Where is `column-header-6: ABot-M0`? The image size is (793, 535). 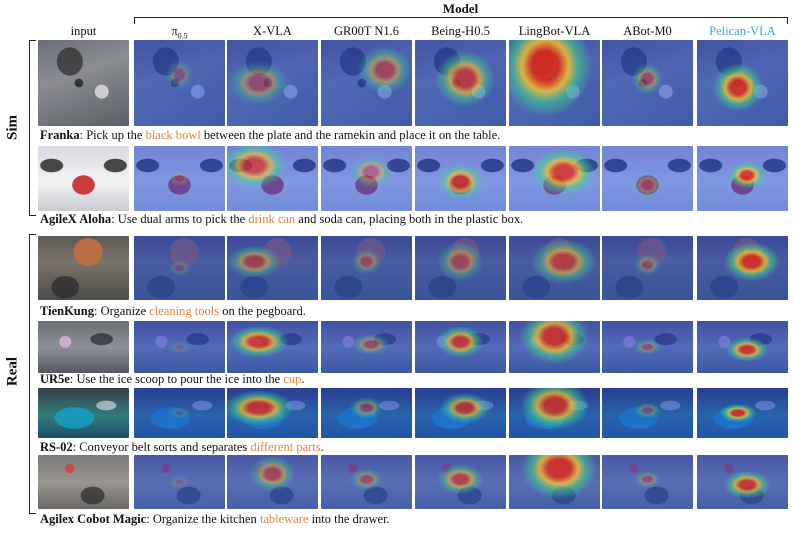 column-header-6: ABot-M0 is located at coordinates (647, 32).